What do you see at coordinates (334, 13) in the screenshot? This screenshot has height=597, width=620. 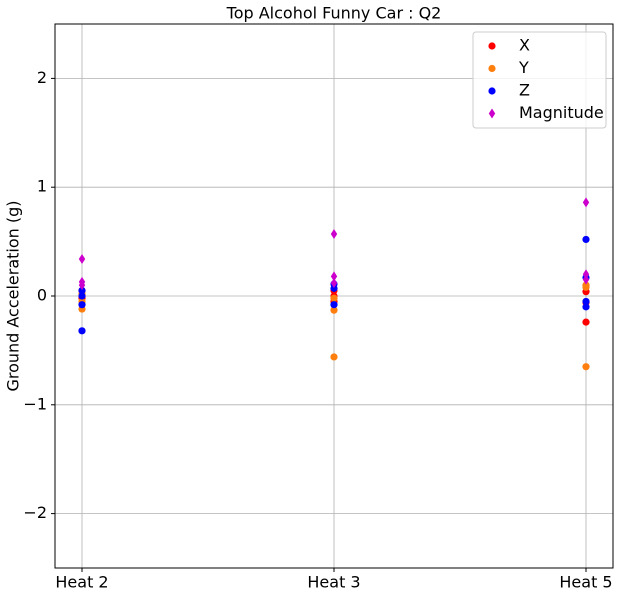 I see `chart-title: Top Alcohol Funny Car : Q2` at bounding box center [334, 13].